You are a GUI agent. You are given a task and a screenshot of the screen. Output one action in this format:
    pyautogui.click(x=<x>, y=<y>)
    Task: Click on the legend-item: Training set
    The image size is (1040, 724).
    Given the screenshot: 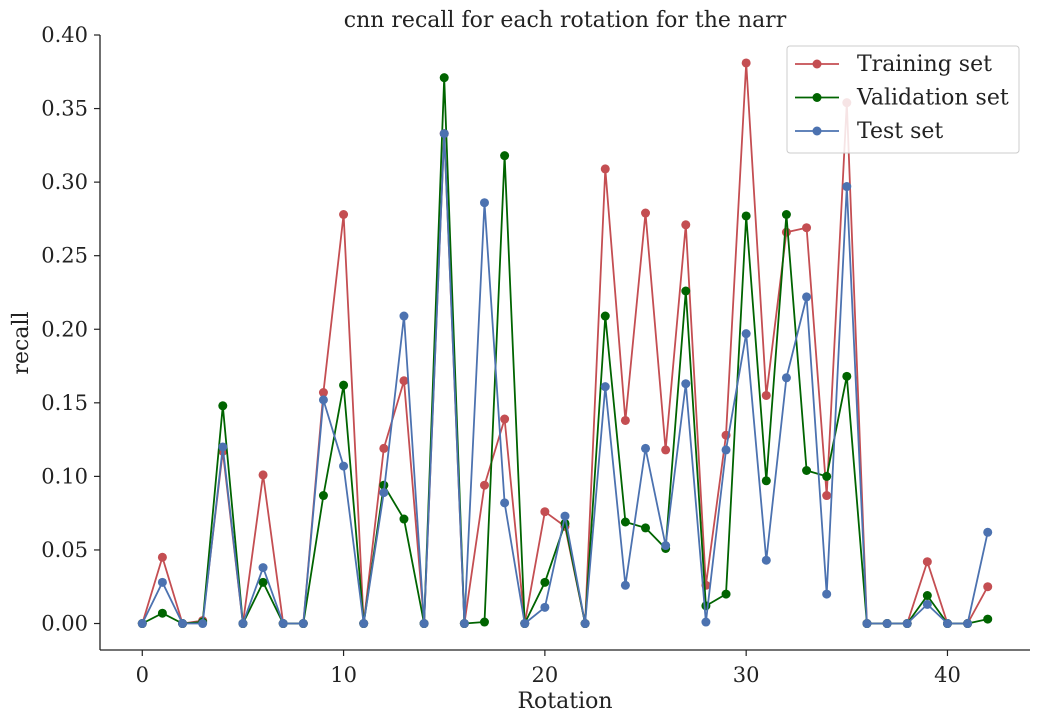 What is the action you would take?
    pyautogui.click(x=893, y=64)
    